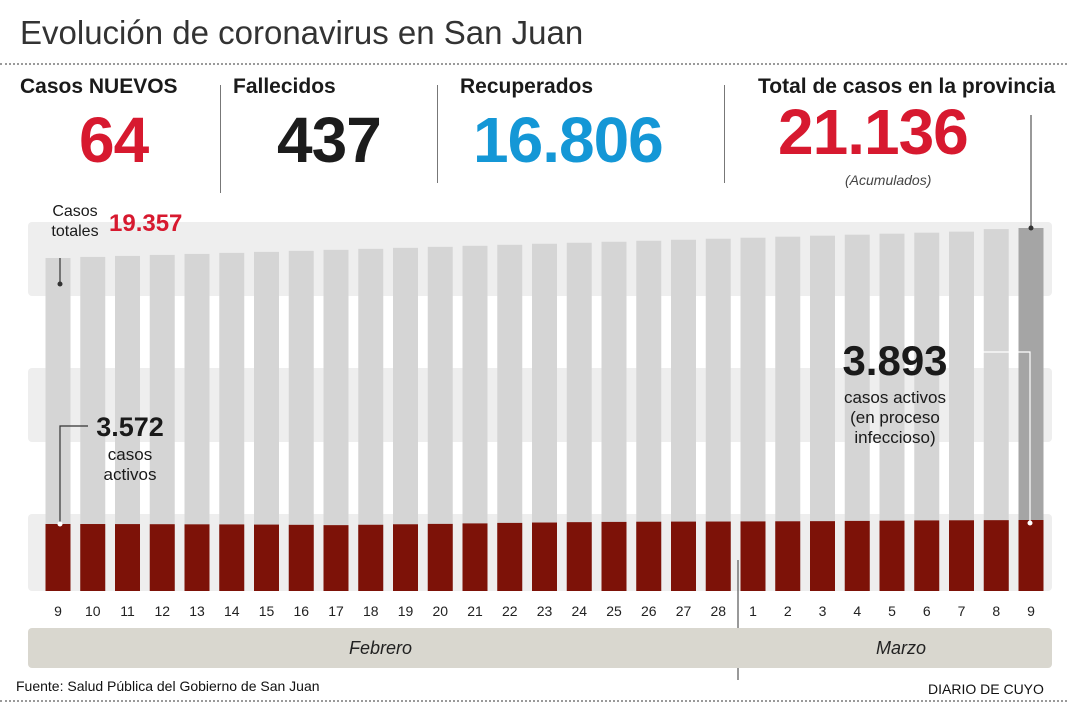 The image size is (1067, 709). Describe the element at coordinates (336, 611) in the screenshot. I see `x-tick-label: 17` at that location.